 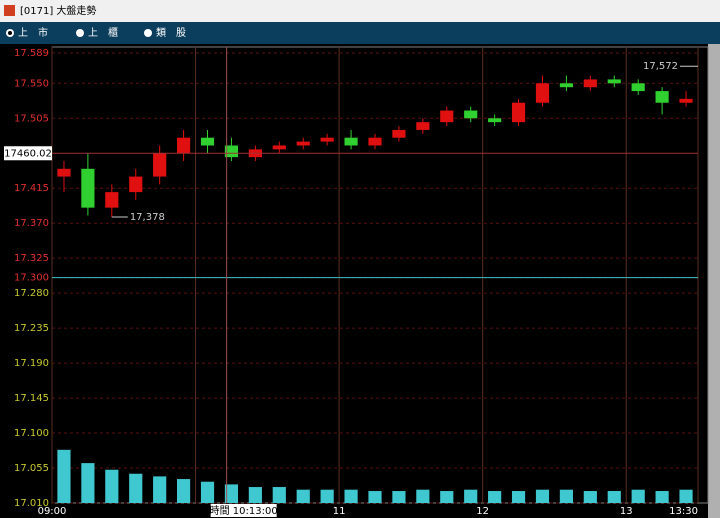 I want to click on cursor-x-box, so click(x=243, y=510).